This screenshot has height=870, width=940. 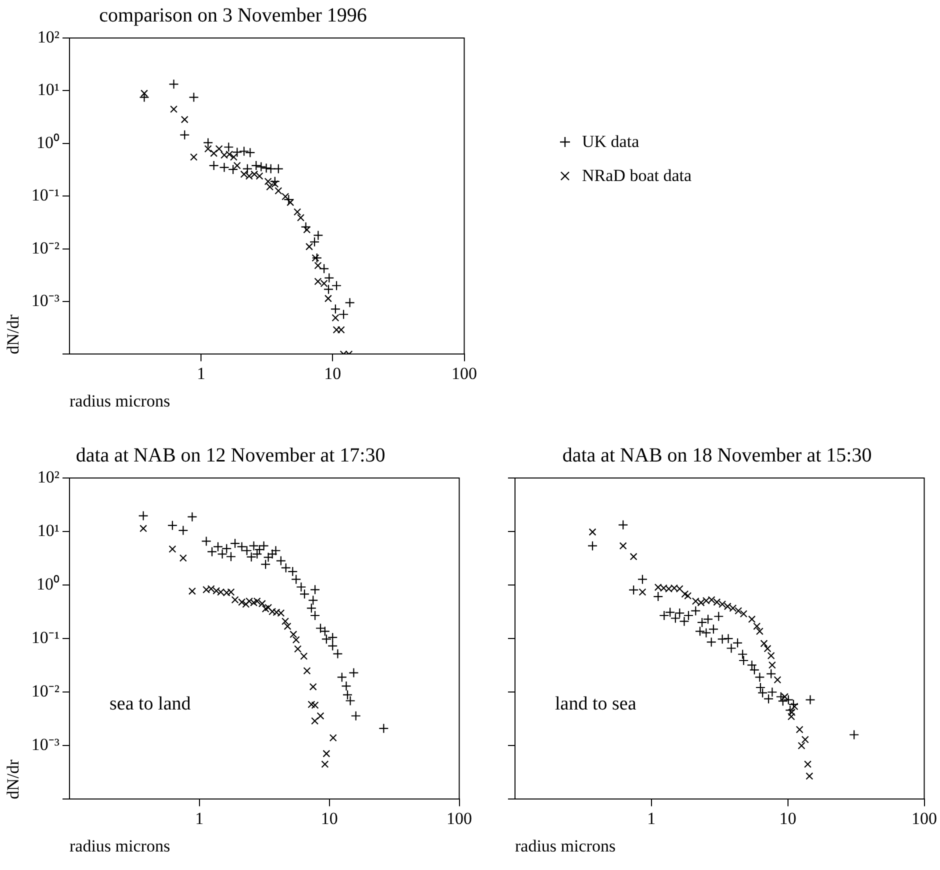 What do you see at coordinates (231, 455) in the screenshot?
I see `chart-title: data at NAB on 12 November at 17:30` at bounding box center [231, 455].